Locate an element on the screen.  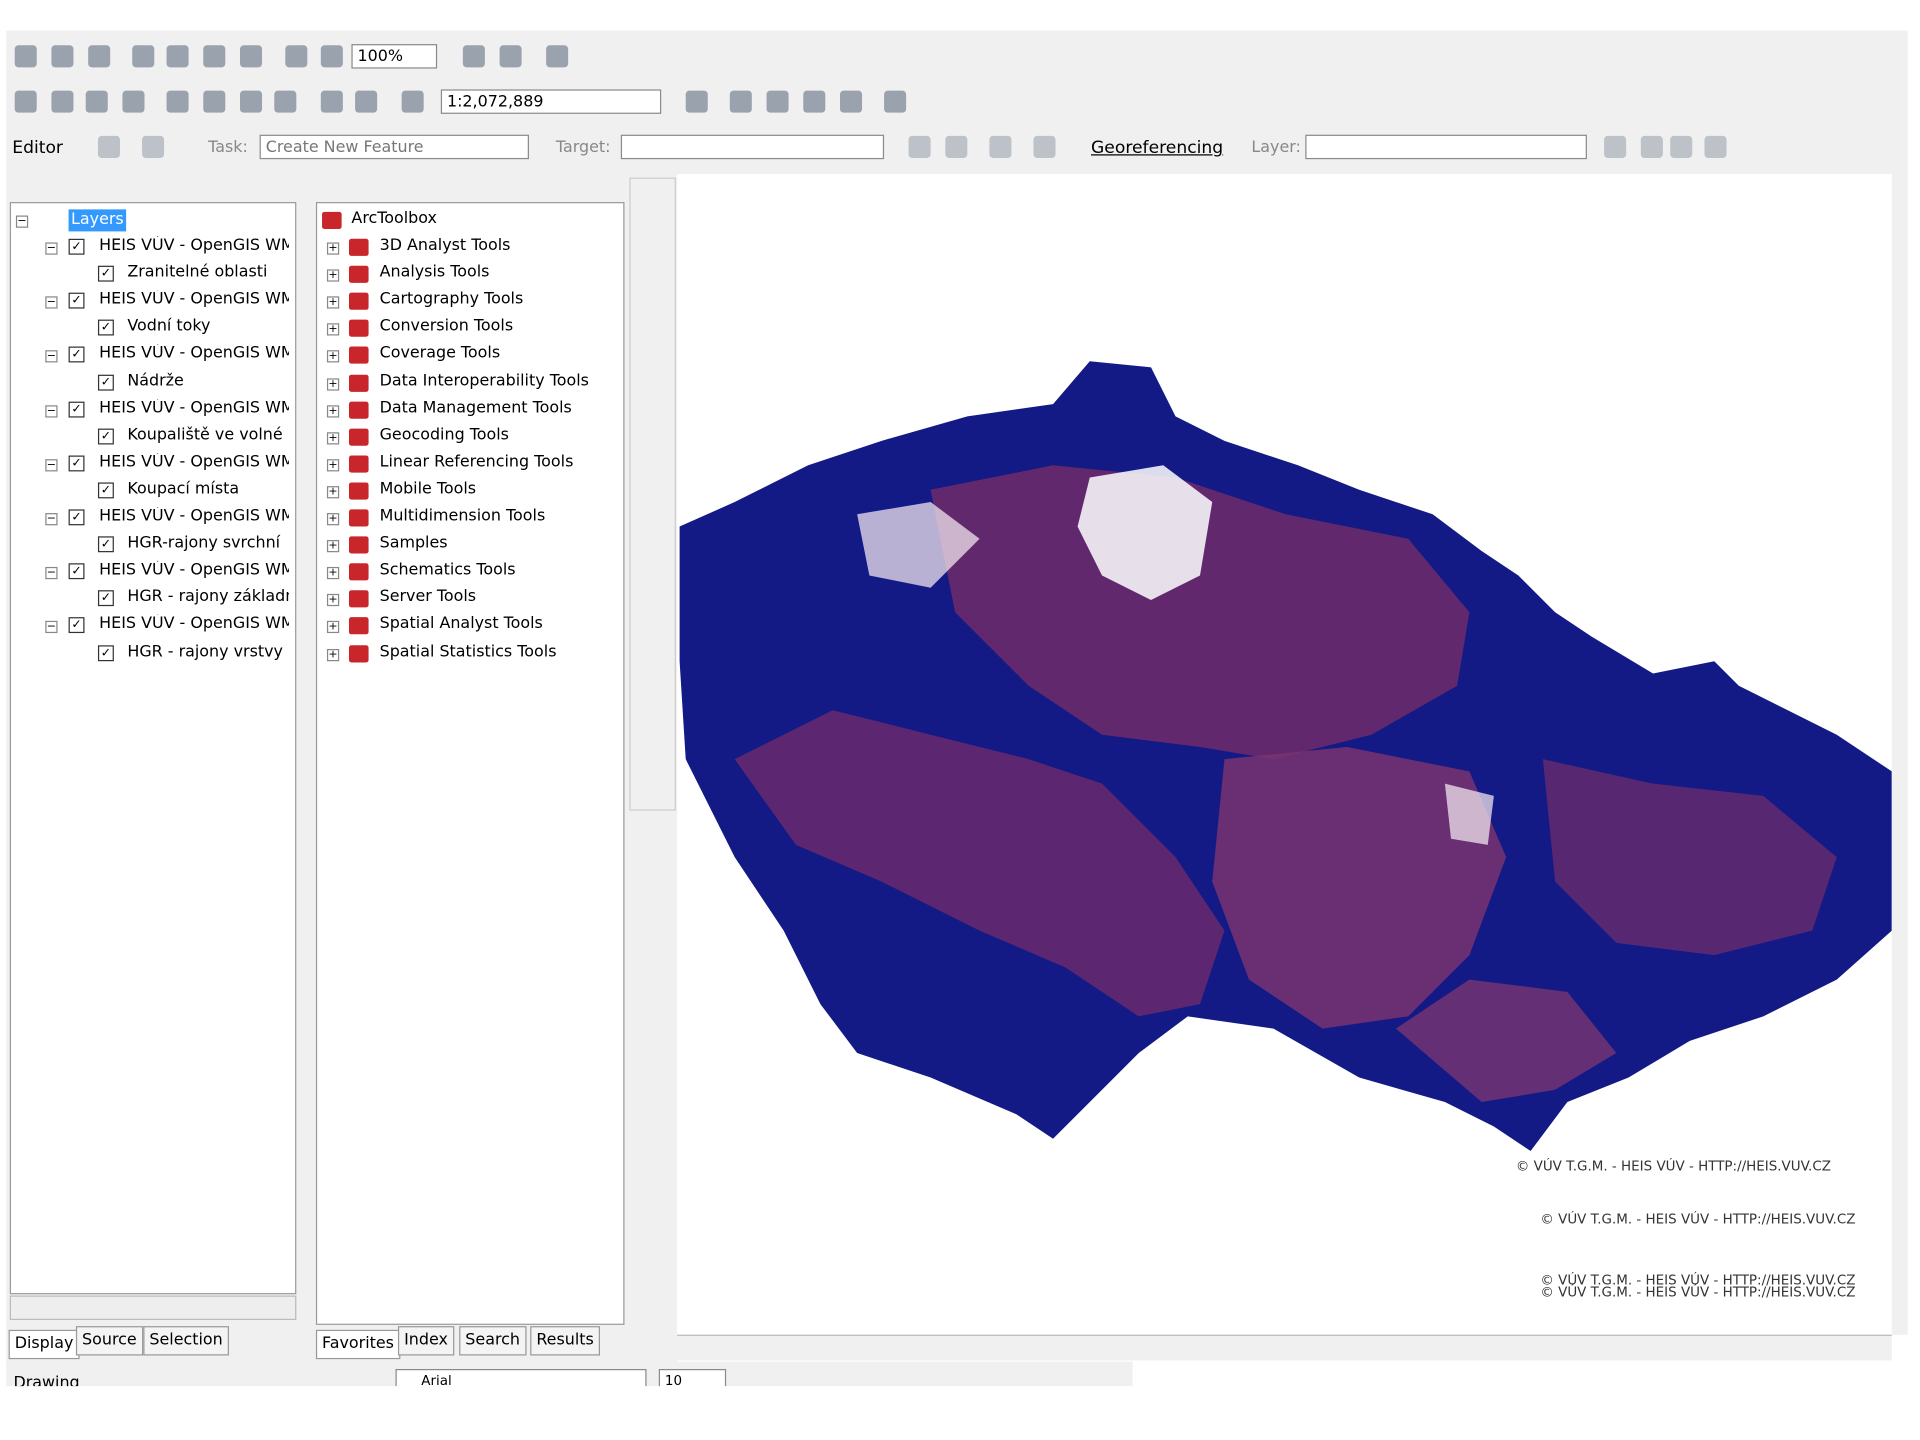
toolbox-item: Cartography Tools is located at coordinates (451, 299).